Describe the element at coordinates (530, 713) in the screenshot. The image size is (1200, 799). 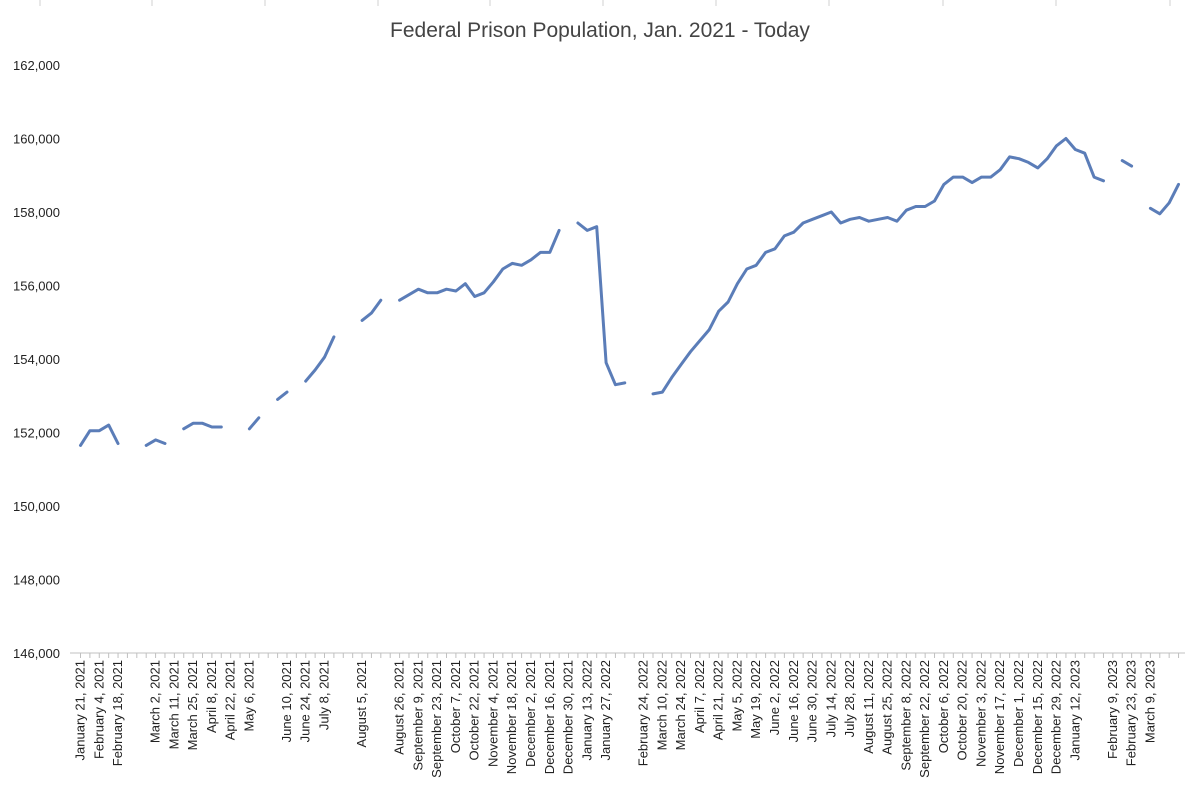
I see `x-tick-label: December 2, 2021` at that location.